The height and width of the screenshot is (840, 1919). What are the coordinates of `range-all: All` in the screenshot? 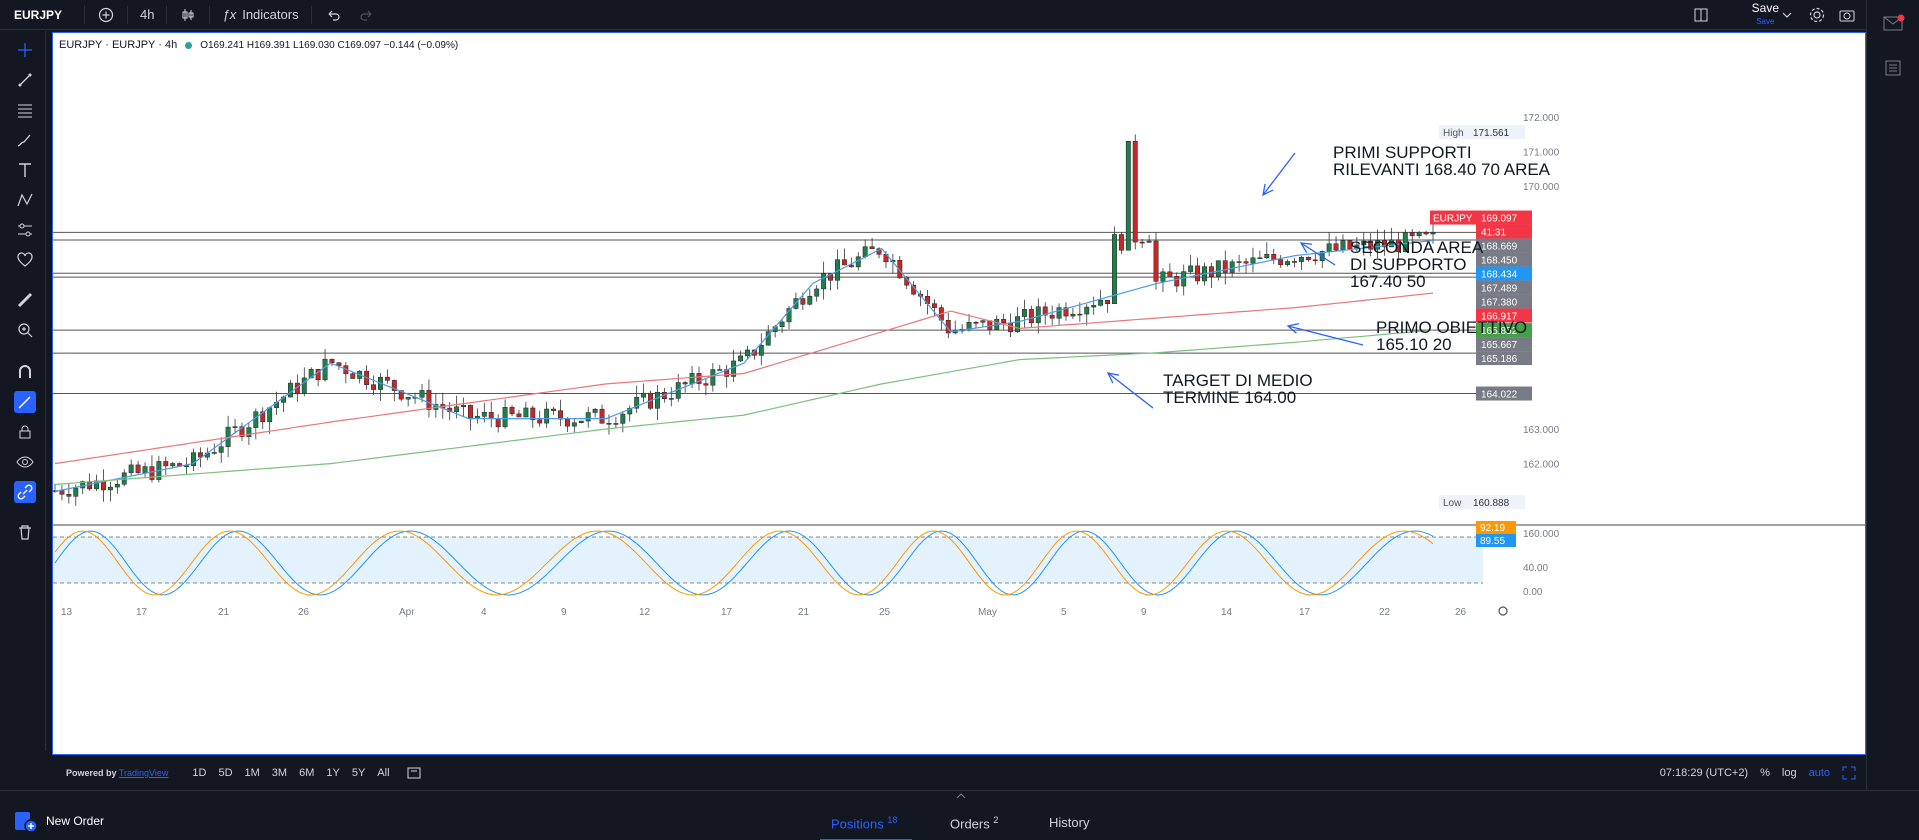 It's located at (383, 773).